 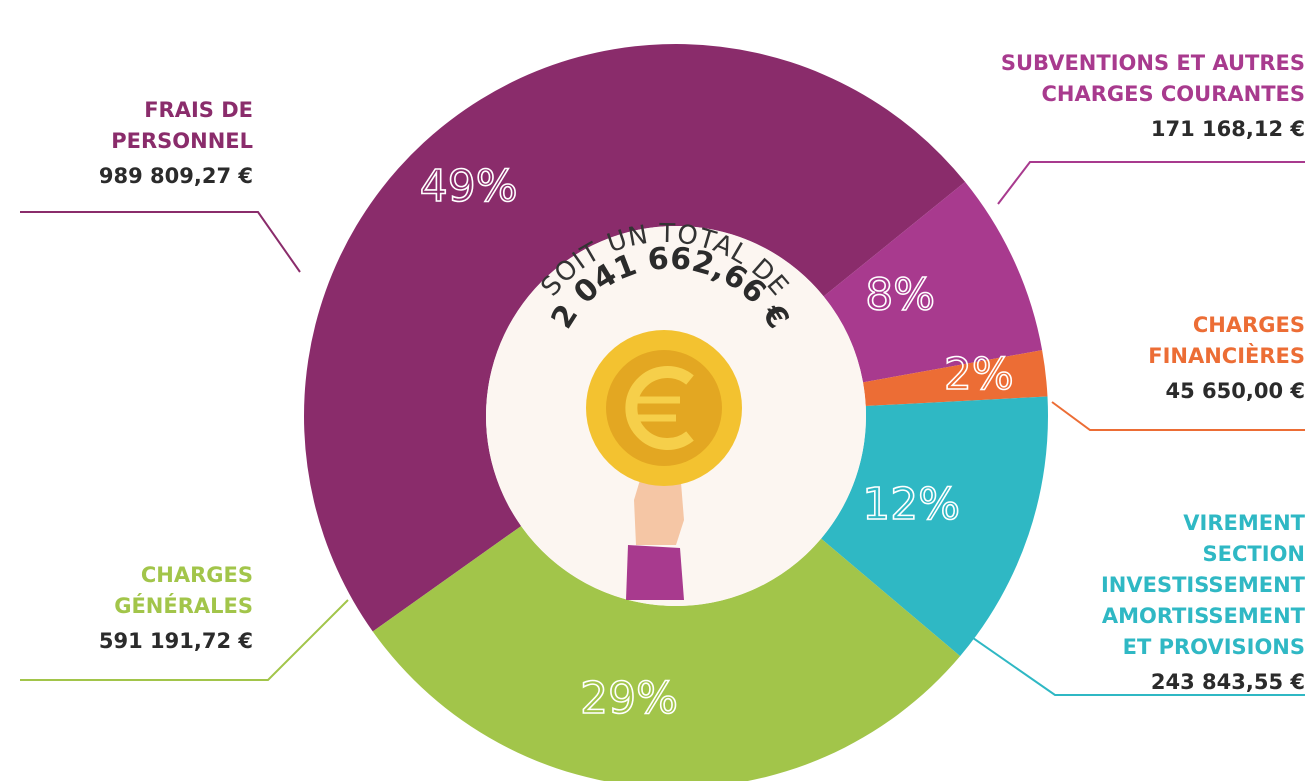 I want to click on category-amount: 171 168,12 €, so click(x=1227, y=129).